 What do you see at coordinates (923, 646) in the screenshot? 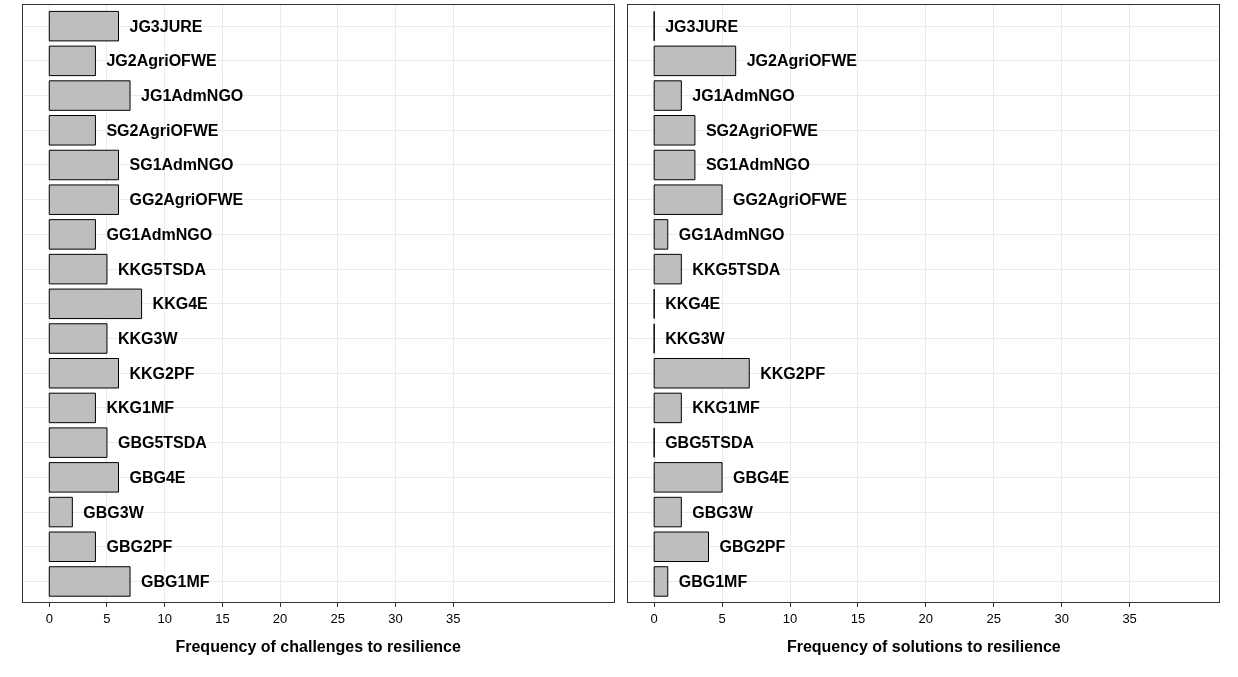
I see `x-axis-title: Frequency of solutions to resilience` at bounding box center [923, 646].